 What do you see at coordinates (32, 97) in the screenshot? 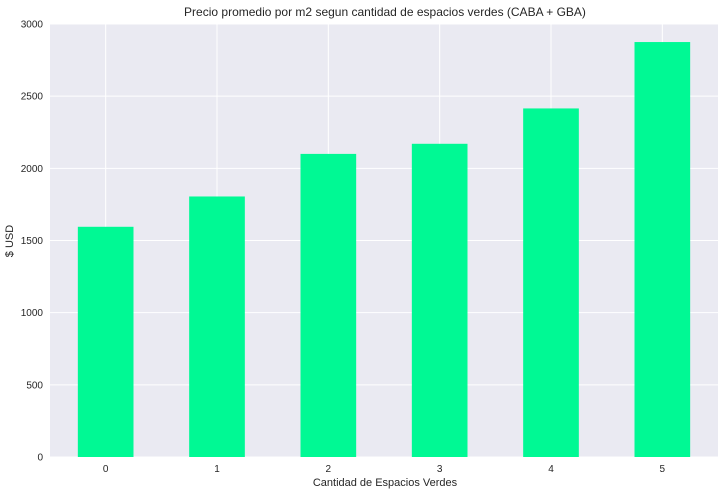
I see `y-tick-label: 2500` at bounding box center [32, 97].